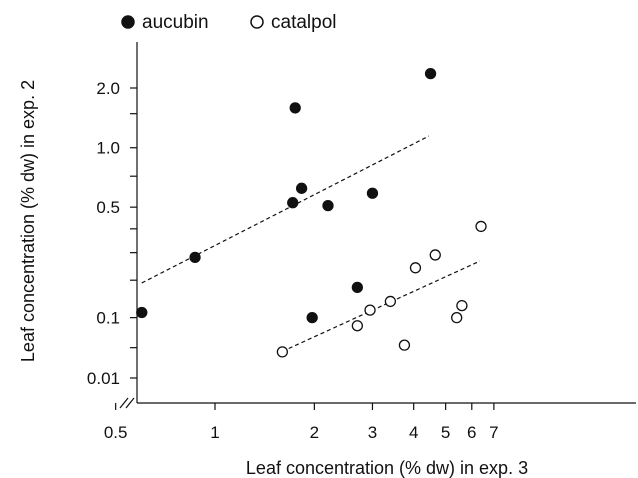 This screenshot has width=638, height=478. Describe the element at coordinates (381, 306) in the screenshot. I see `trend-line-catalpol` at that location.